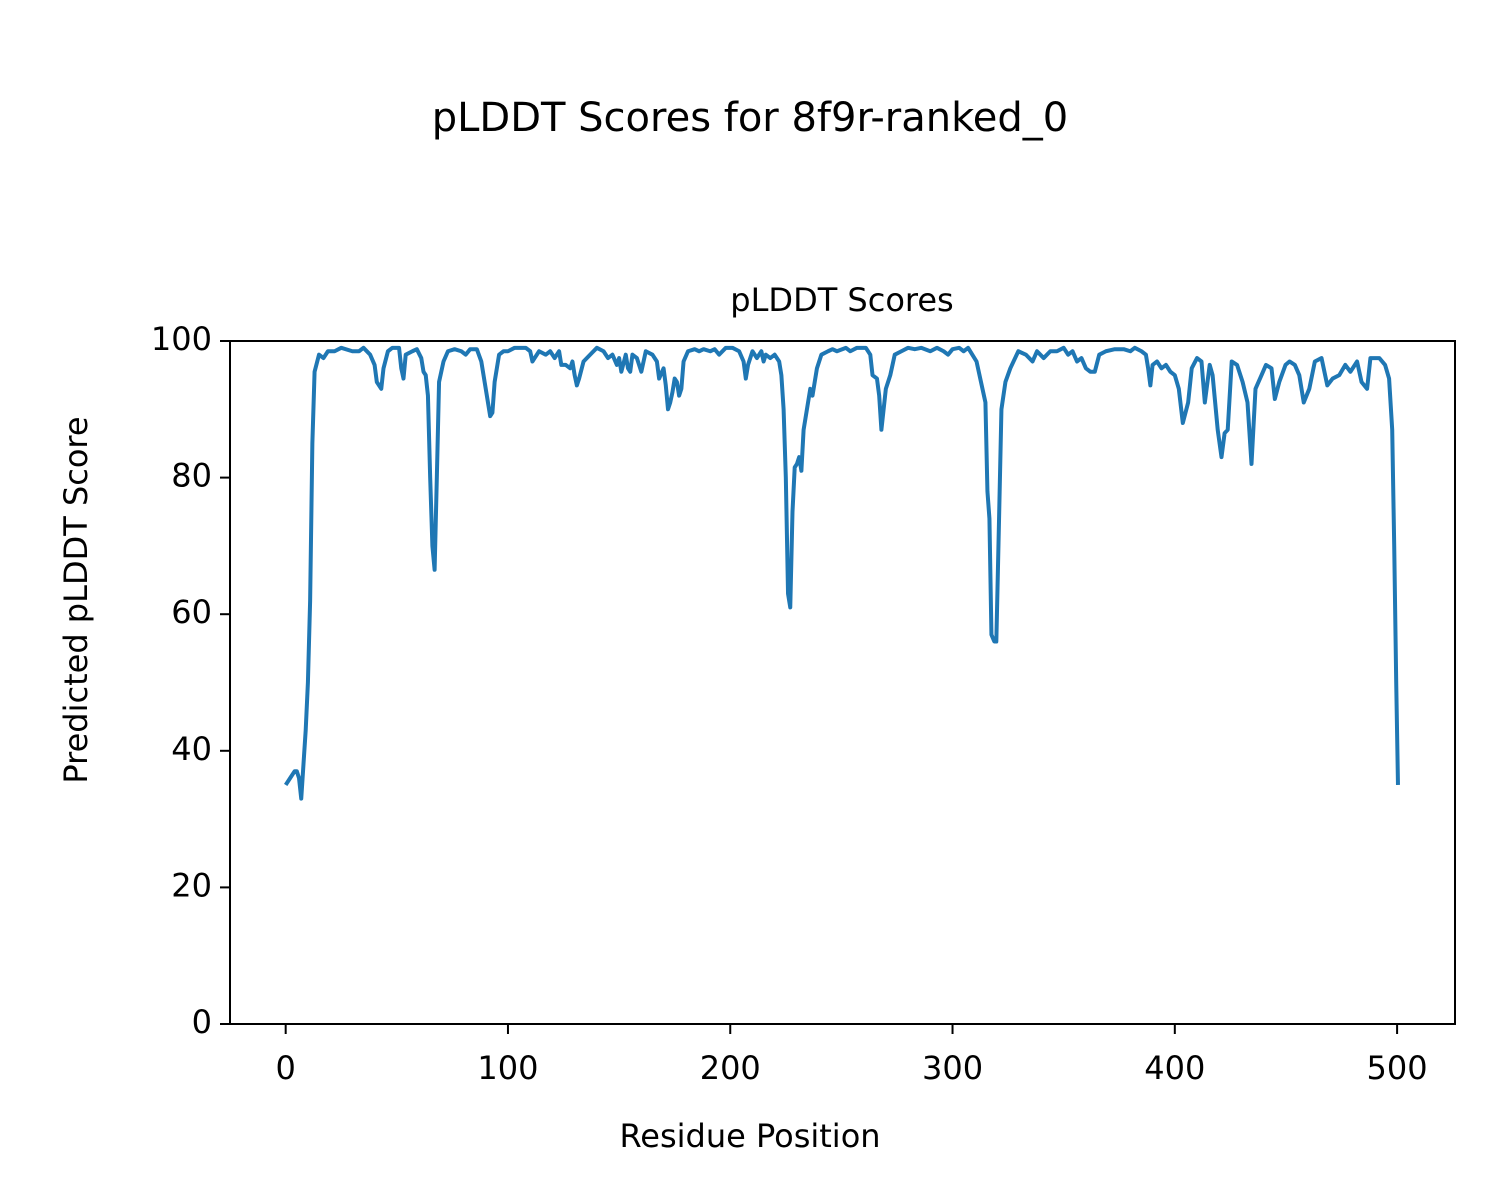 The width and height of the screenshot is (1500, 1200). What do you see at coordinates (76, 599) in the screenshot?
I see `y-axis-label: Predicted pLDDT Score` at bounding box center [76, 599].